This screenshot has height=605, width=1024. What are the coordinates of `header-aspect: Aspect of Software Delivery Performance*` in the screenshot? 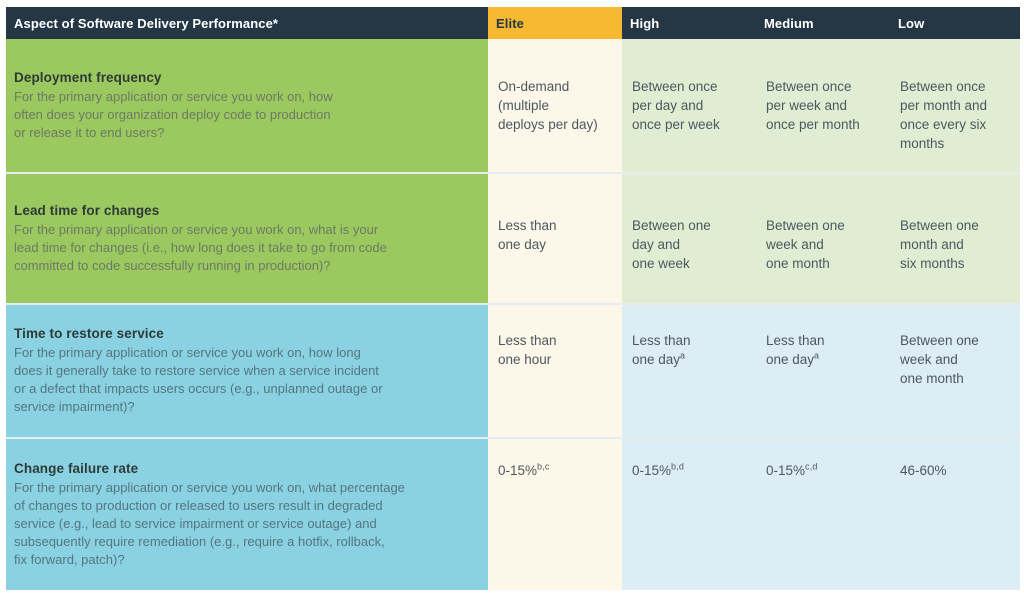 It's located at (247, 23).